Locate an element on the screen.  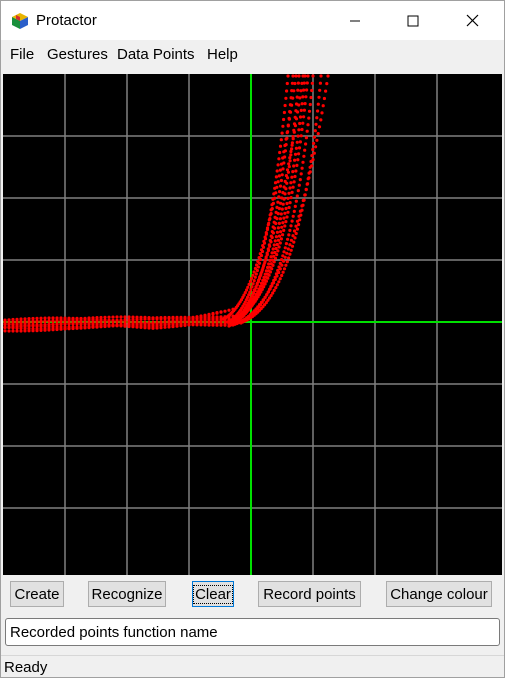
menu-help: Help is located at coordinates (222, 54).